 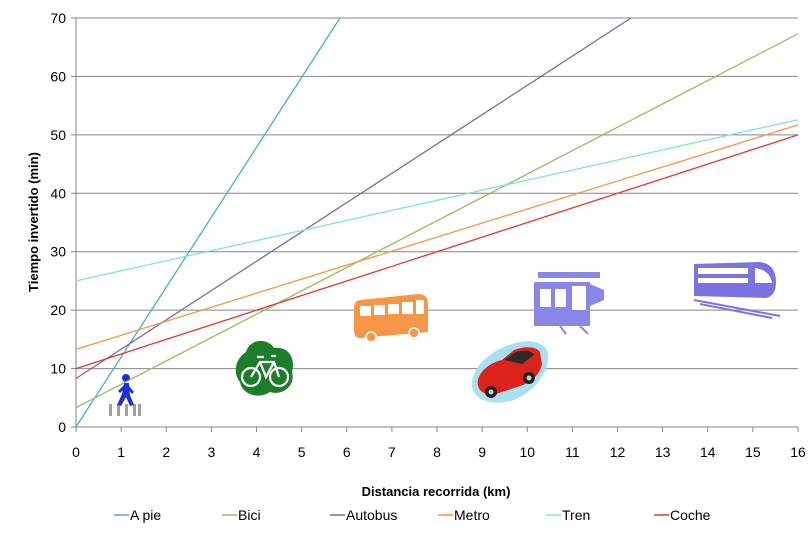 I want to click on y-tick-label: 50, so click(x=58, y=135).